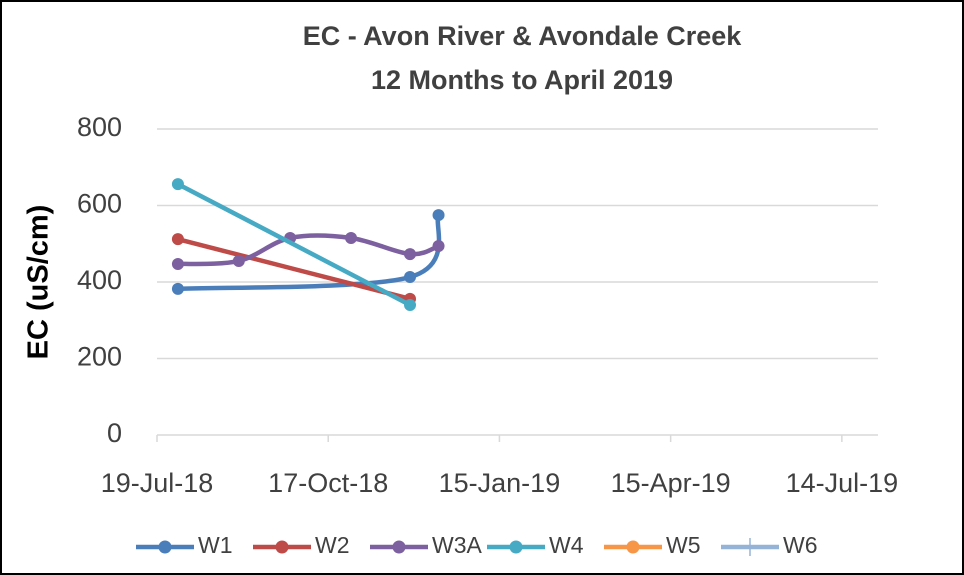  Describe the element at coordinates (800, 545) in the screenshot. I see `legend-label: W6` at that location.